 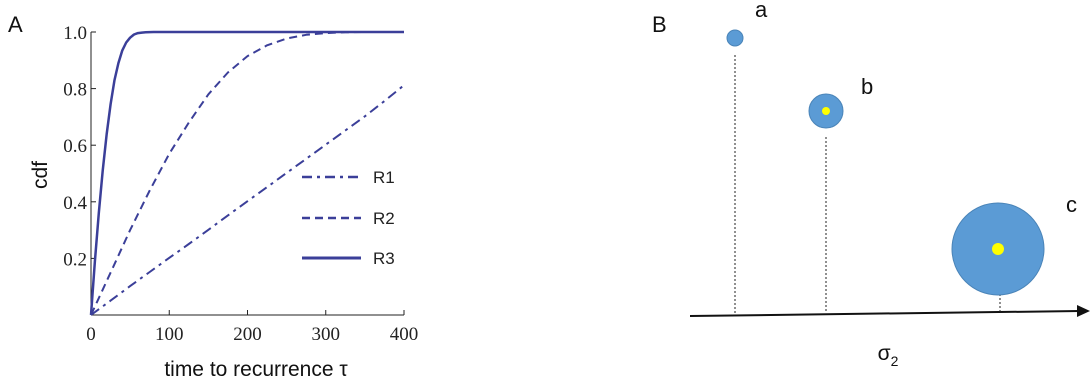 What do you see at coordinates (735, 38) in the screenshot?
I see `point-a` at bounding box center [735, 38].